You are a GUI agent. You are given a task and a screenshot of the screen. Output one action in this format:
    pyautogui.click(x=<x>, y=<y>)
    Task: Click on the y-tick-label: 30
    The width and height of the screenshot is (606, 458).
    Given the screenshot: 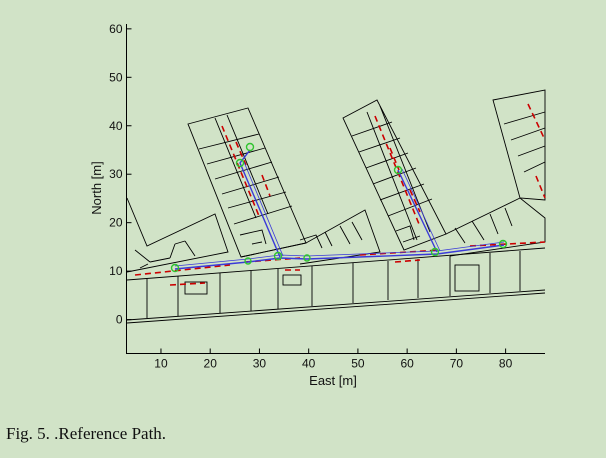 What is the action you would take?
    pyautogui.click(x=116, y=174)
    